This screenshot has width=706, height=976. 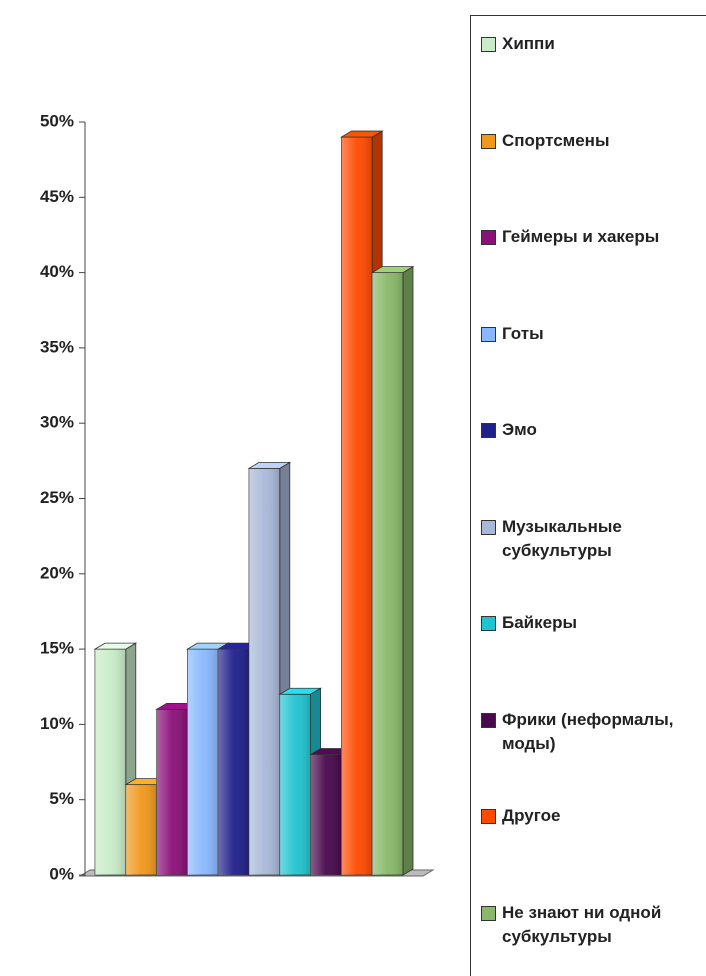 I want to click on legend-label: Эмо, so click(x=519, y=429).